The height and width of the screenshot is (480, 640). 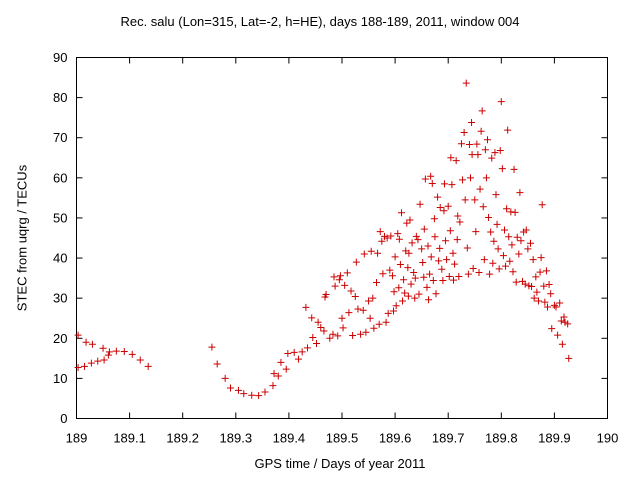 What do you see at coordinates (129, 438) in the screenshot?
I see `x-tick-label: 189.1` at bounding box center [129, 438].